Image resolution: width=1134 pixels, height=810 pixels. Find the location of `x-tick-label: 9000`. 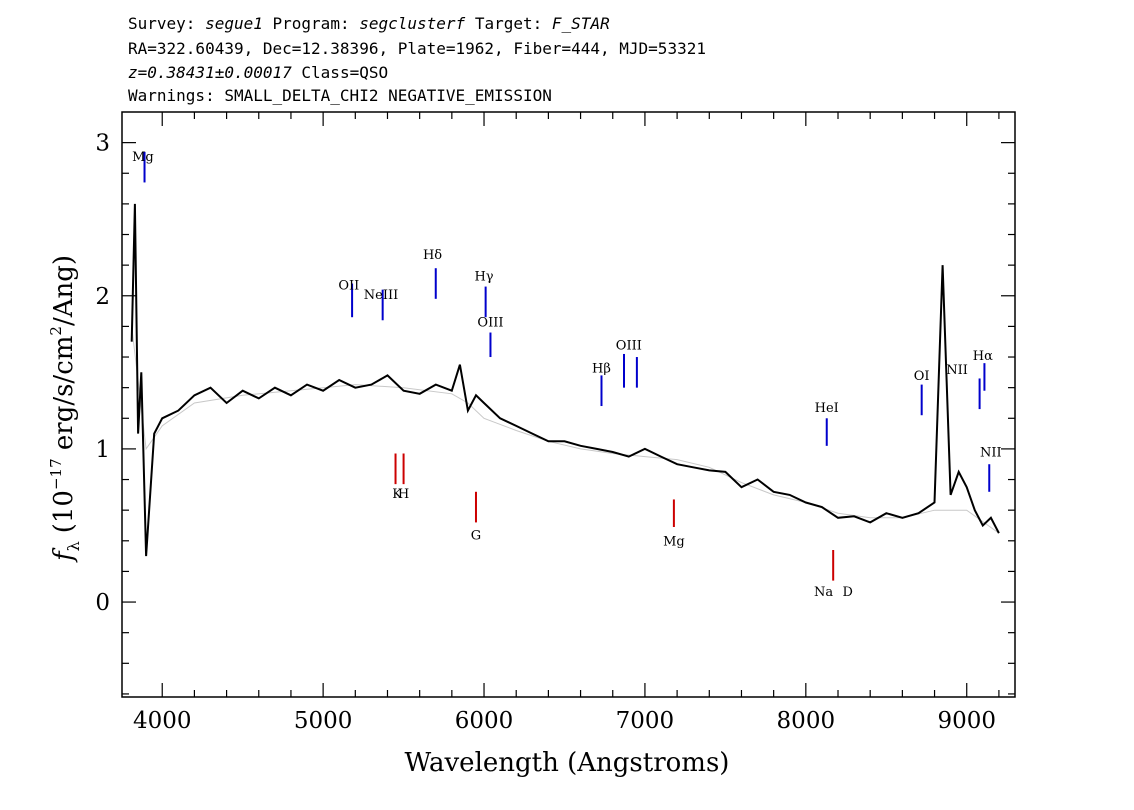

x-tick-label: 9000 is located at coordinates (966, 721).